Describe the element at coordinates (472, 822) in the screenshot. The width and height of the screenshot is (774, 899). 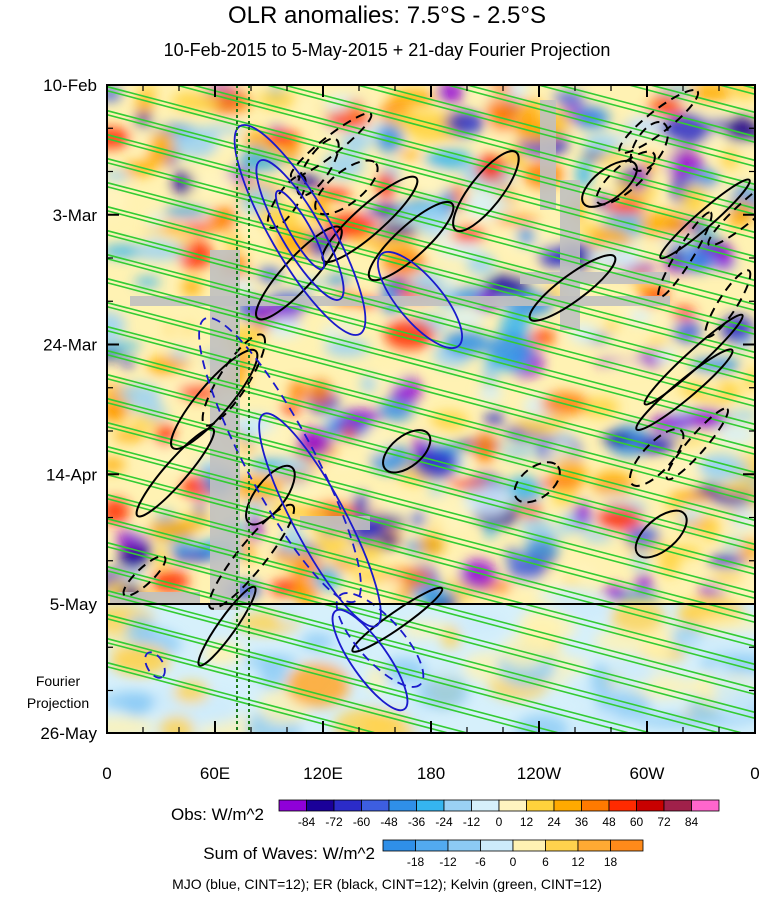
I see `obs-colorbar-tick: -12` at that location.